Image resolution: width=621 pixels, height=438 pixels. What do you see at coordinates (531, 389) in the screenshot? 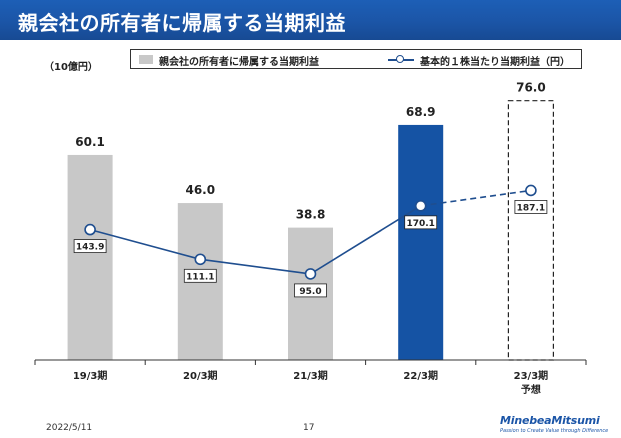
I see `x-tick-sublabel: 予想` at bounding box center [531, 389].